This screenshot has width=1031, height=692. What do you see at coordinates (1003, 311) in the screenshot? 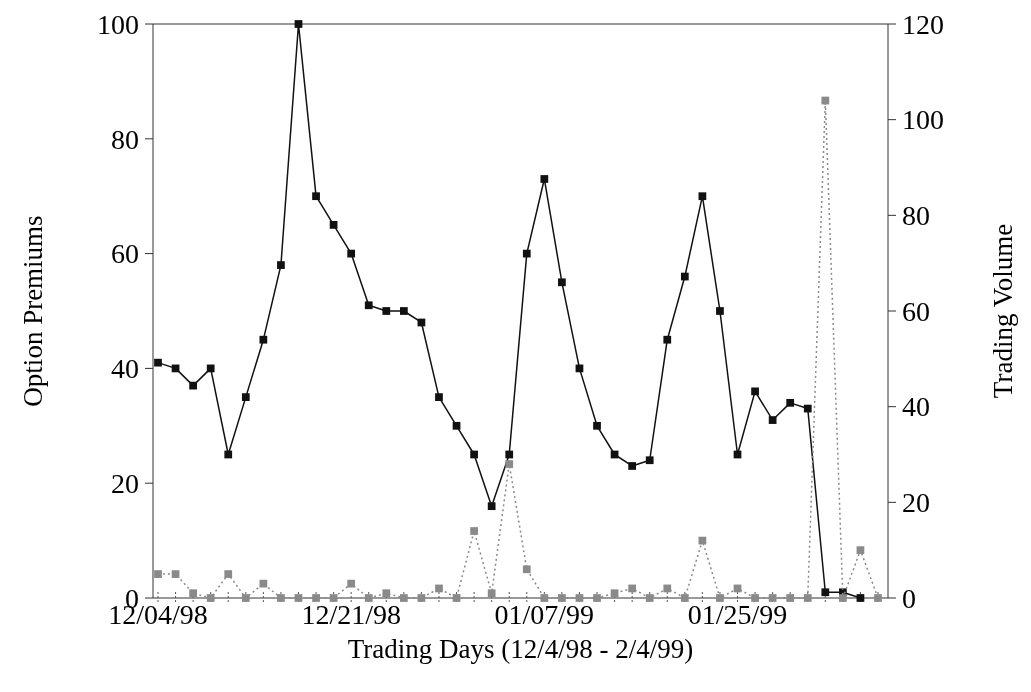
I see `y2-axis-title: Trading Volume` at bounding box center [1003, 311].